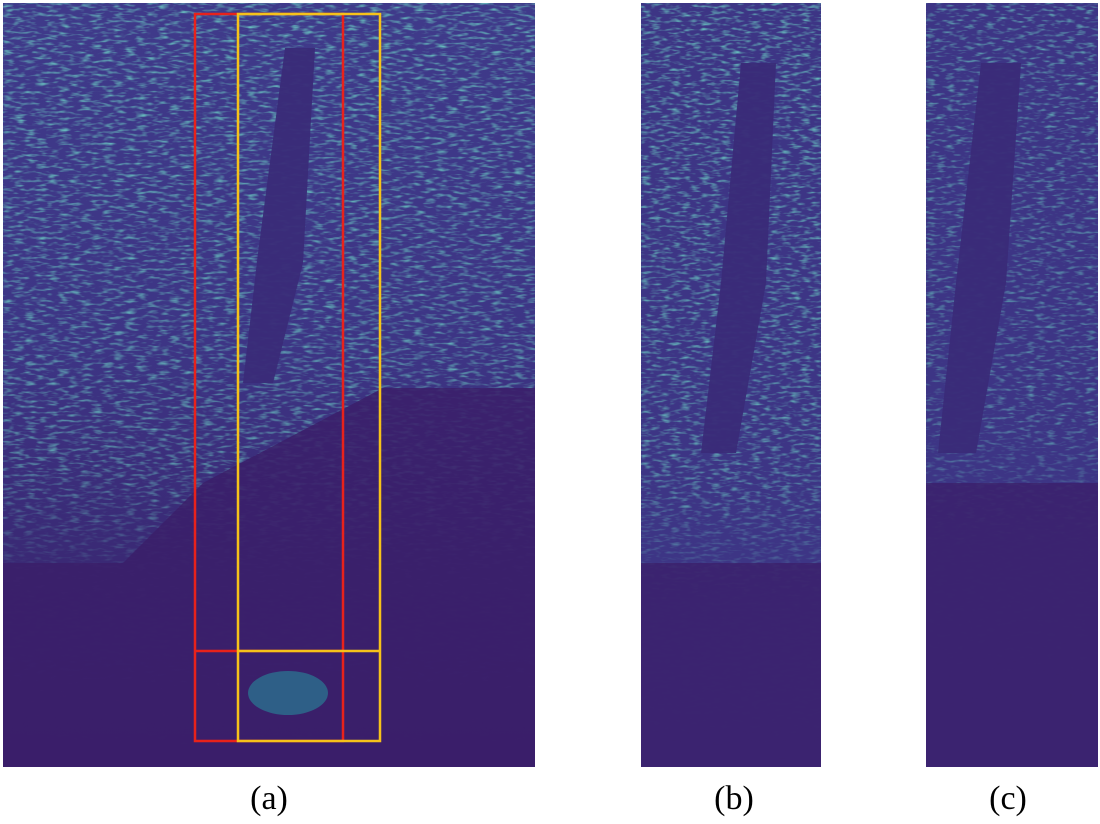  Describe the element at coordinates (979, 258) in the screenshot. I see `panel-c-shadow-band` at that location.